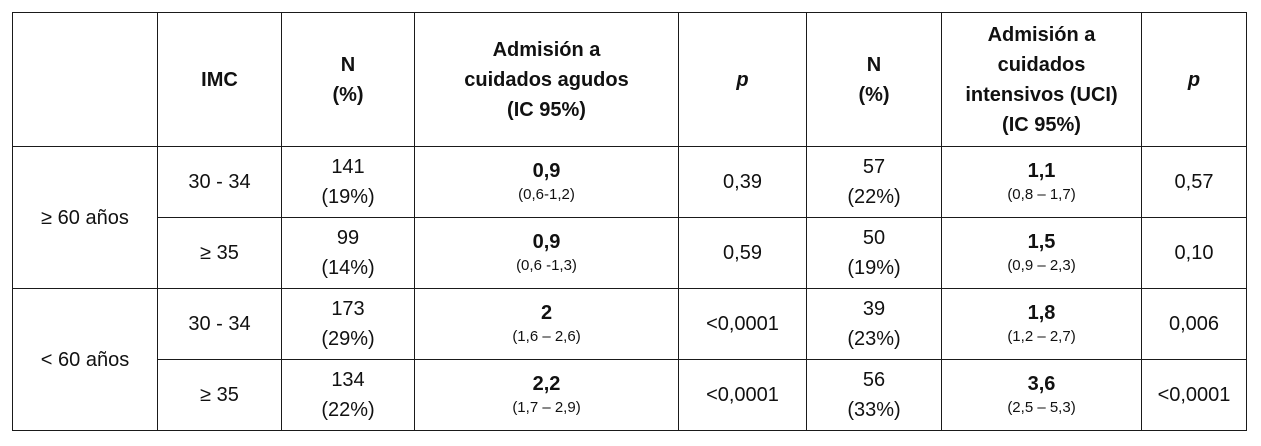 The image size is (1261, 446). What do you see at coordinates (874, 395) in the screenshot?
I see `n-icu-cell: 56 (33%)` at bounding box center [874, 395].